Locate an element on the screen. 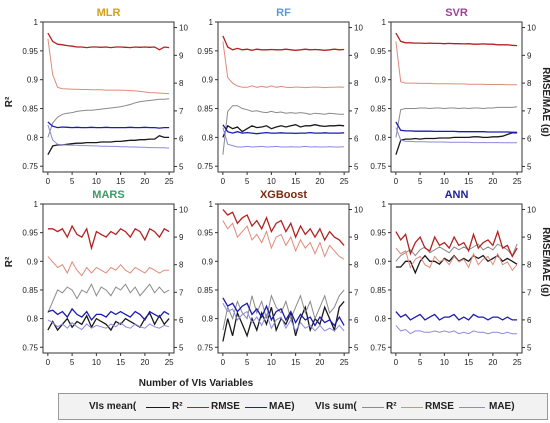 This screenshot has height=423, width=550. legend-sum-label: VIs sum( is located at coordinates (336, 406).